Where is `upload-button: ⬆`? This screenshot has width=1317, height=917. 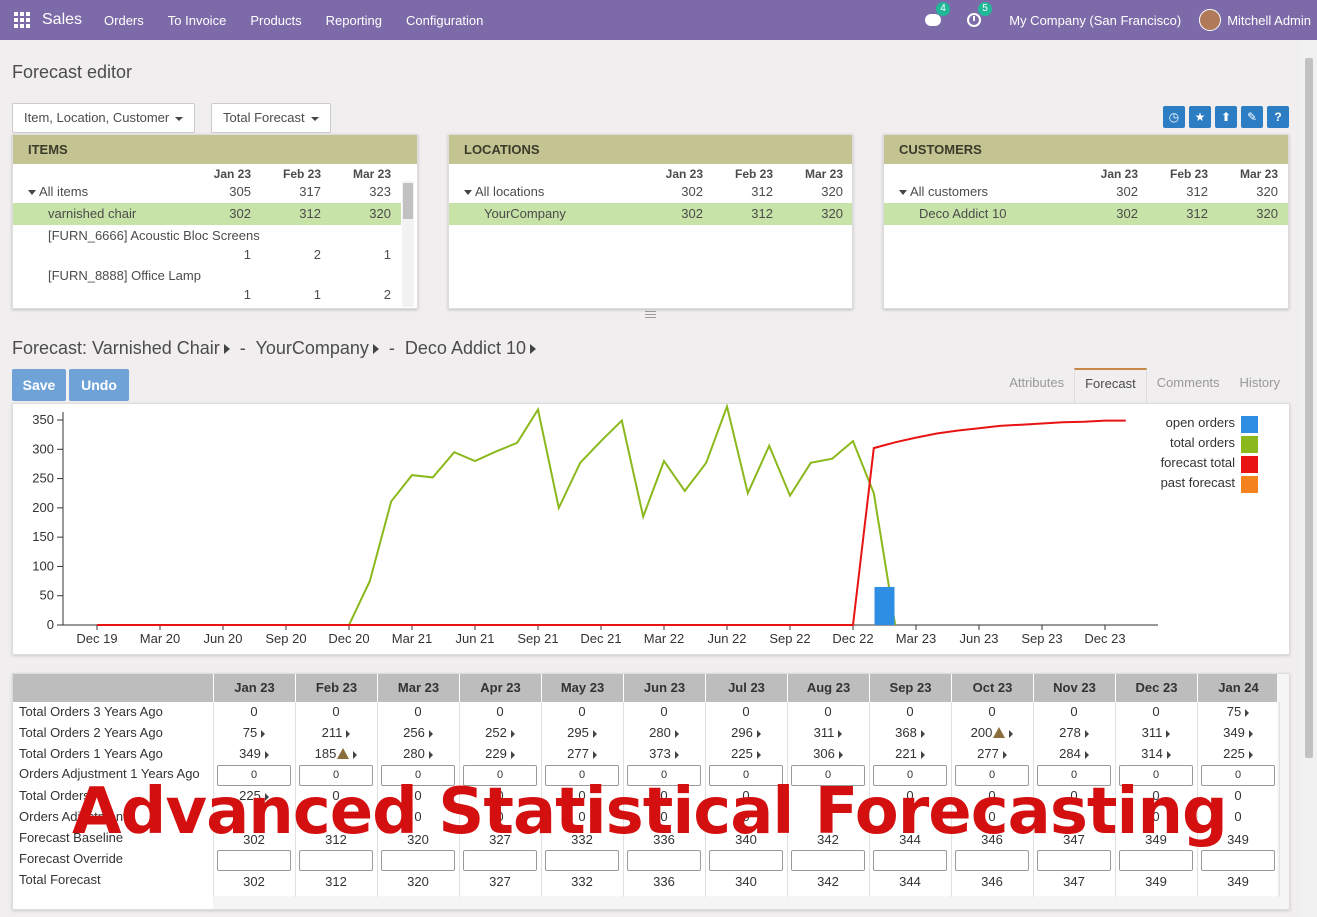
upload-button: ⬆ is located at coordinates (1226, 117).